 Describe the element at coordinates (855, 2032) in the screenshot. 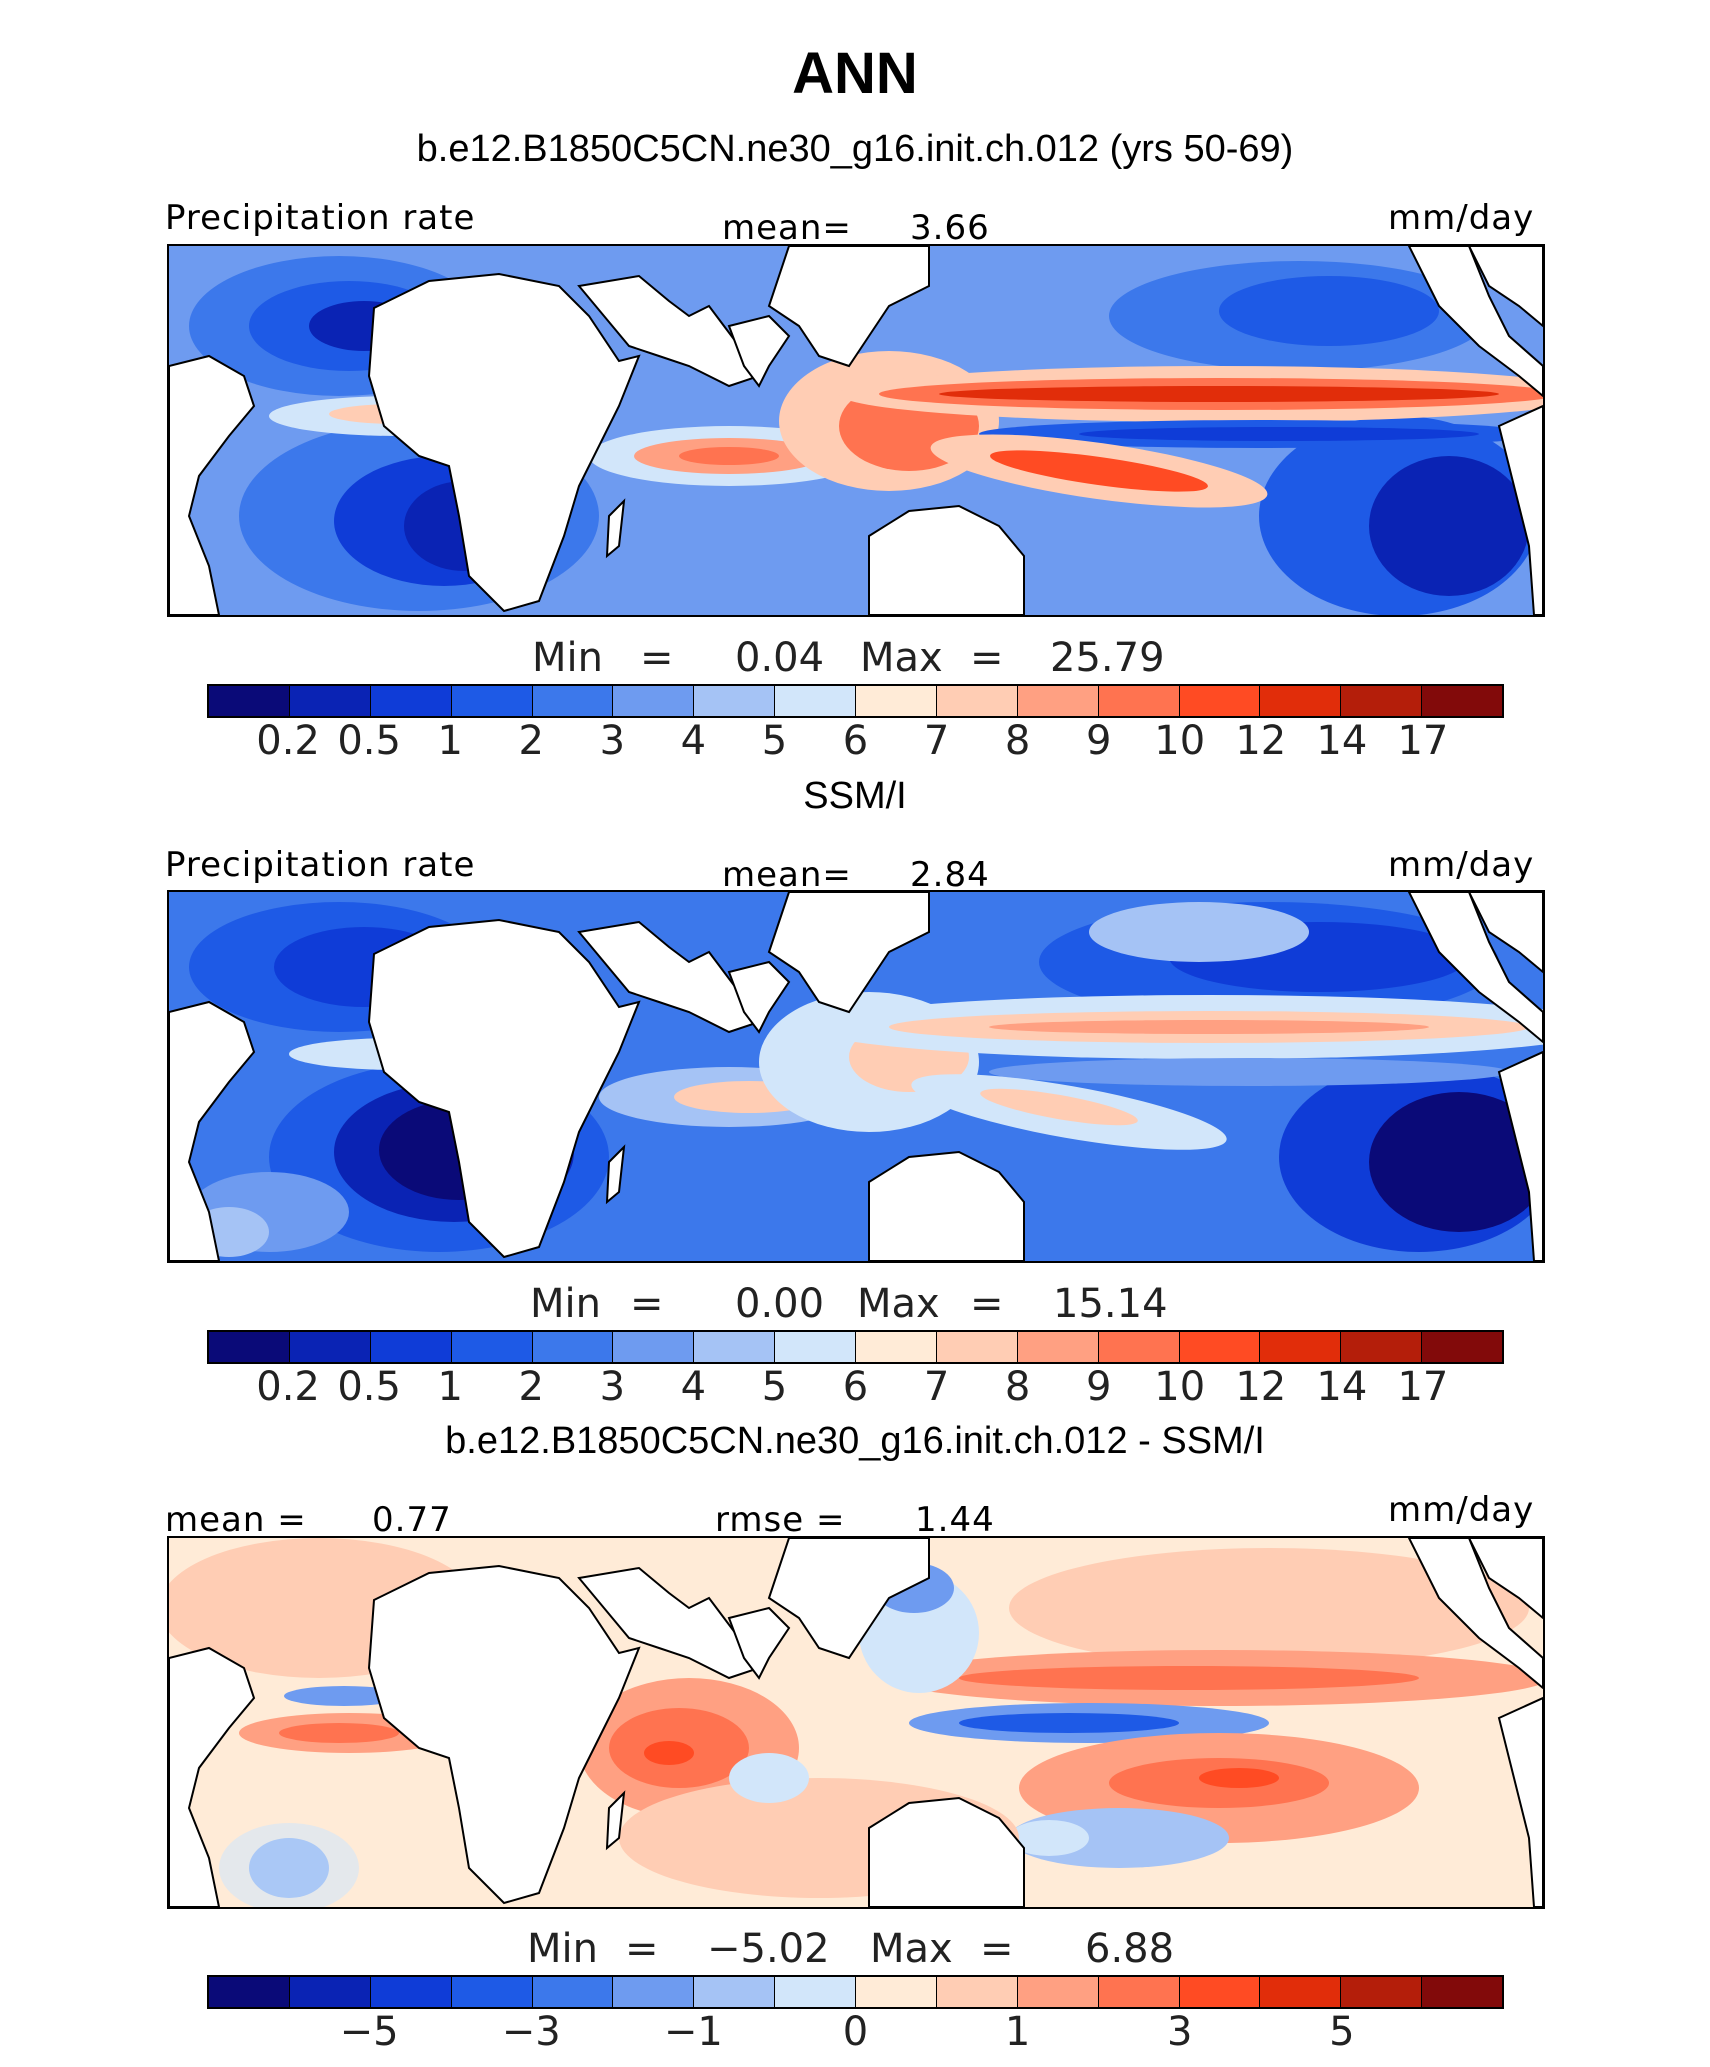

I see `colorbar-tick-label: 0` at that location.